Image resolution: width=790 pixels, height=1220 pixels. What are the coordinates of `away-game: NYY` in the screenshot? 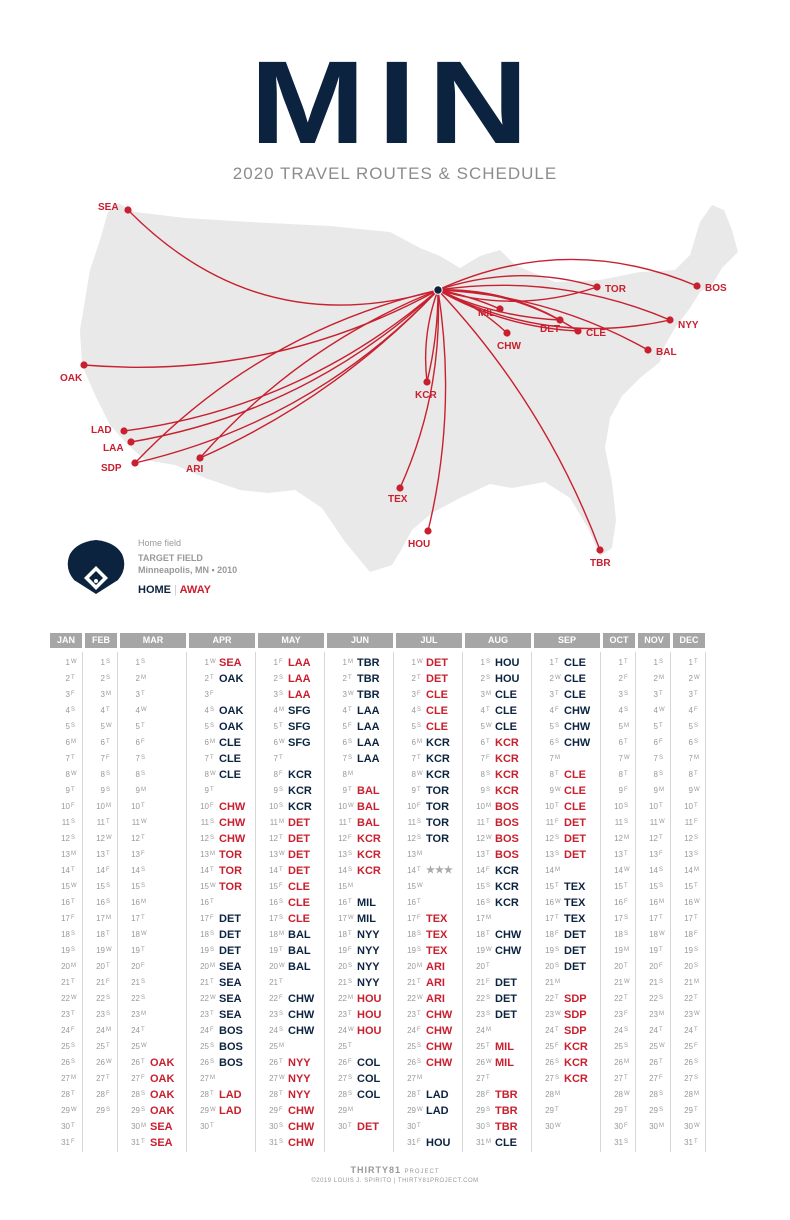 It's located at (299, 1079).